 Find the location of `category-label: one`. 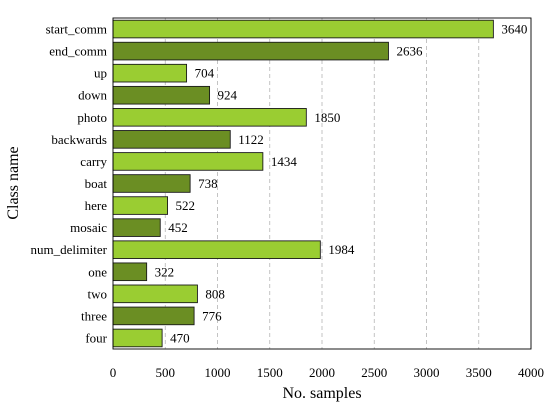

category-label: one is located at coordinates (97, 271).